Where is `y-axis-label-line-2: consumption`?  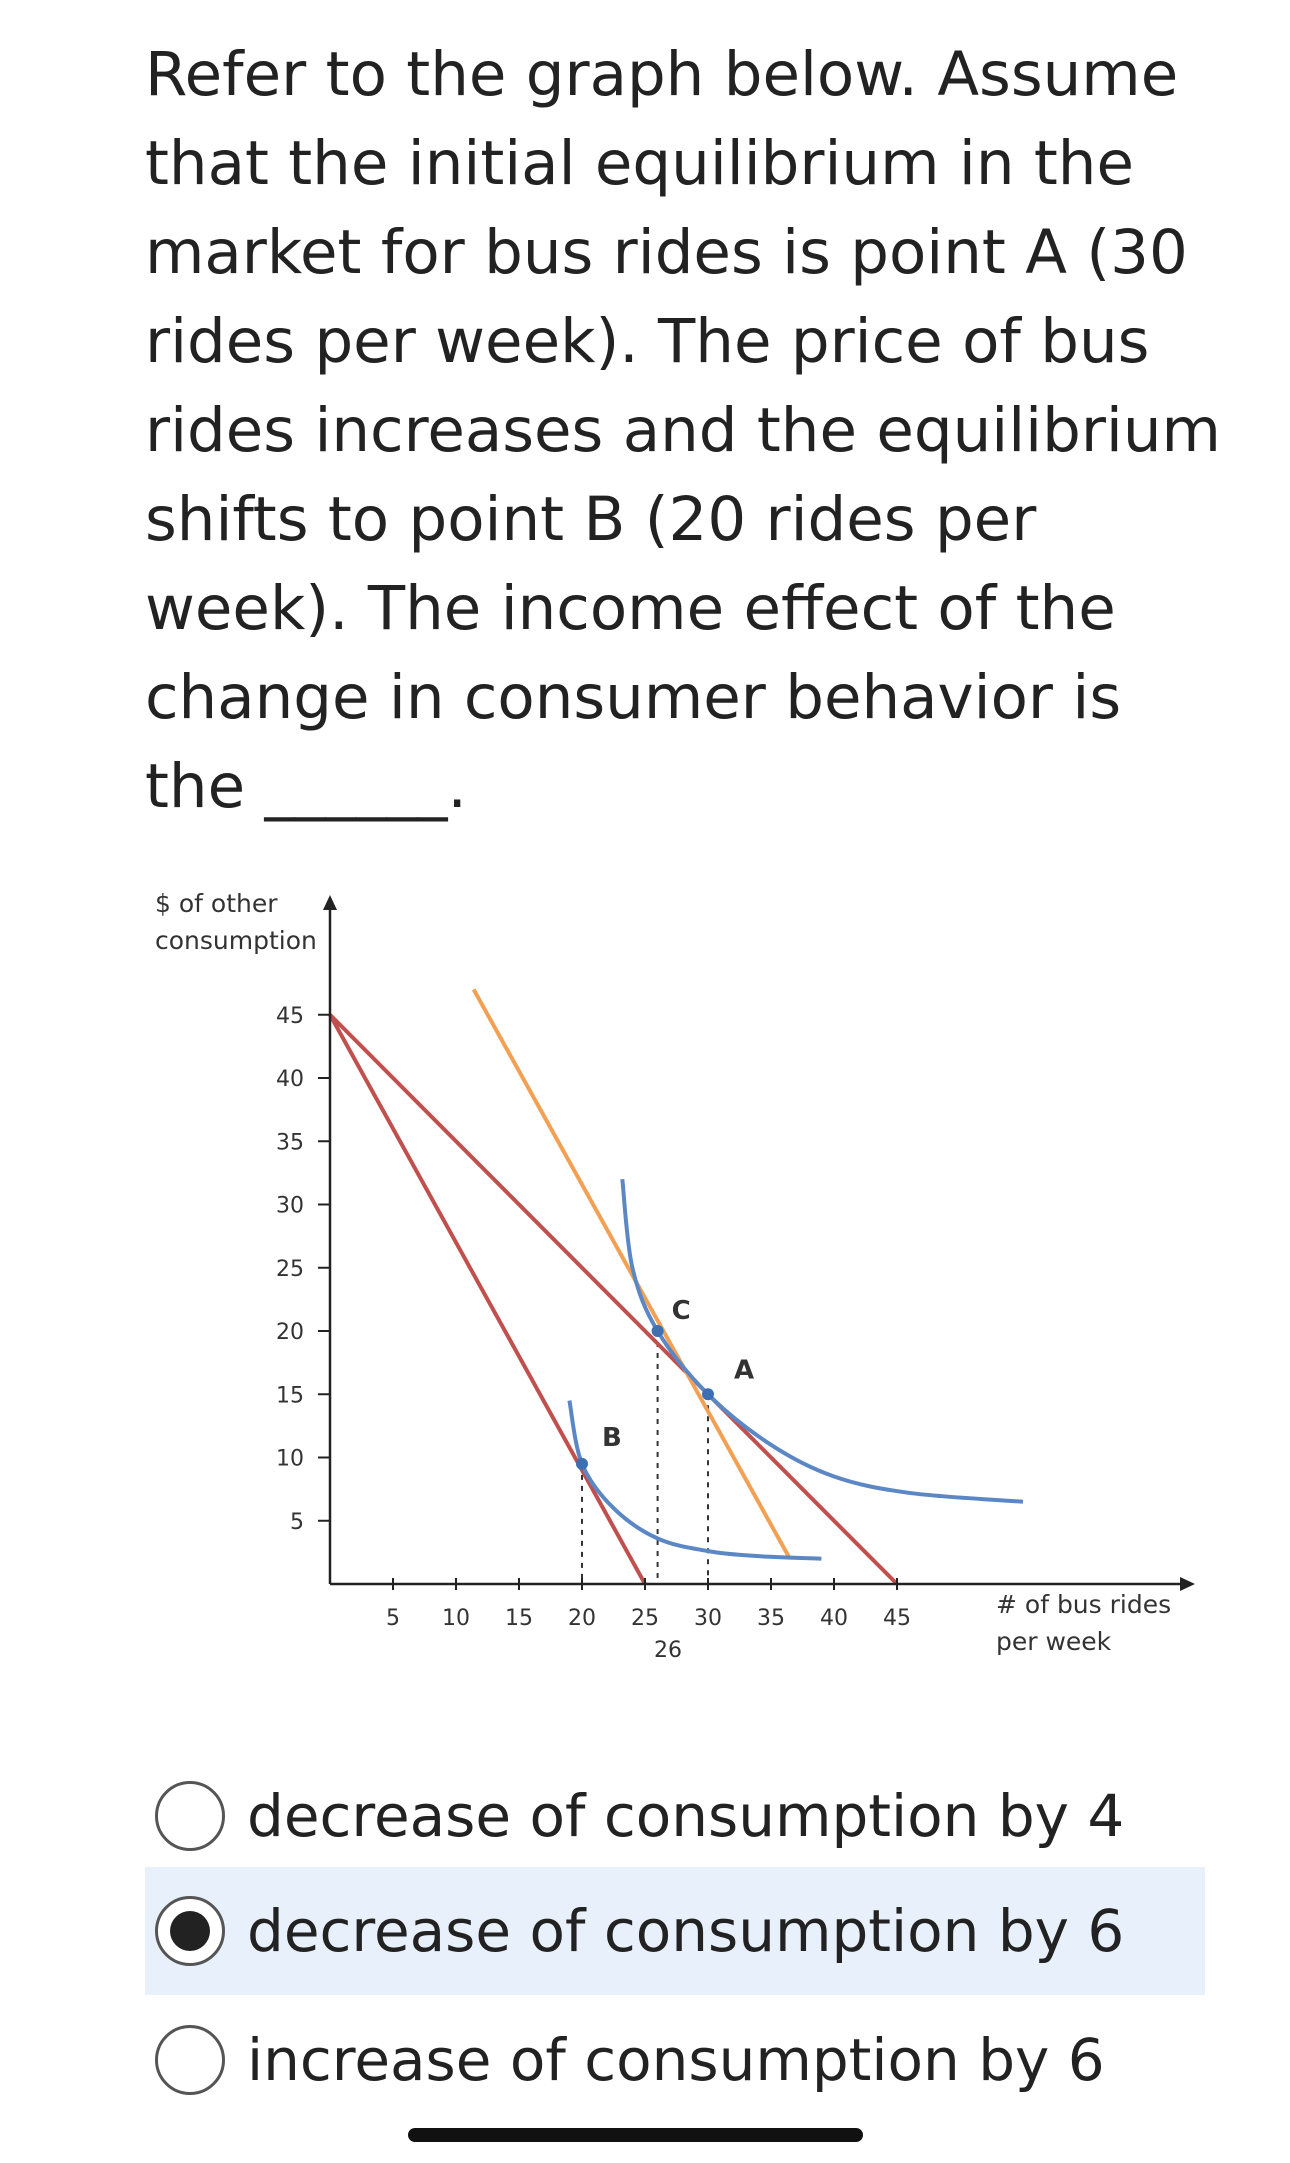 y-axis-label-line-2: consumption is located at coordinates (236, 940).